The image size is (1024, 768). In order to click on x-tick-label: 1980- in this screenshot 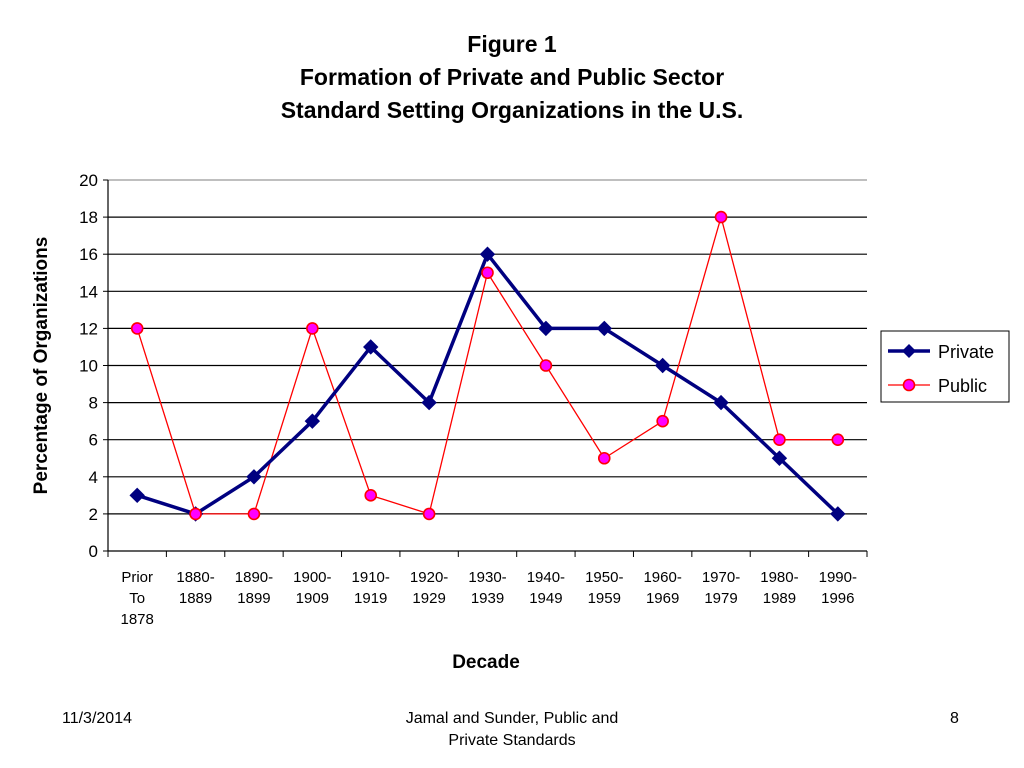, I will do `click(779, 577)`.